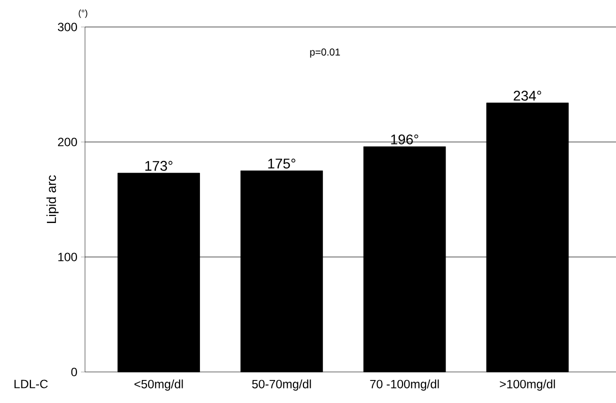  Describe the element at coordinates (281, 385) in the screenshot. I see `x-tick-label: 50-70mg/dl` at that location.